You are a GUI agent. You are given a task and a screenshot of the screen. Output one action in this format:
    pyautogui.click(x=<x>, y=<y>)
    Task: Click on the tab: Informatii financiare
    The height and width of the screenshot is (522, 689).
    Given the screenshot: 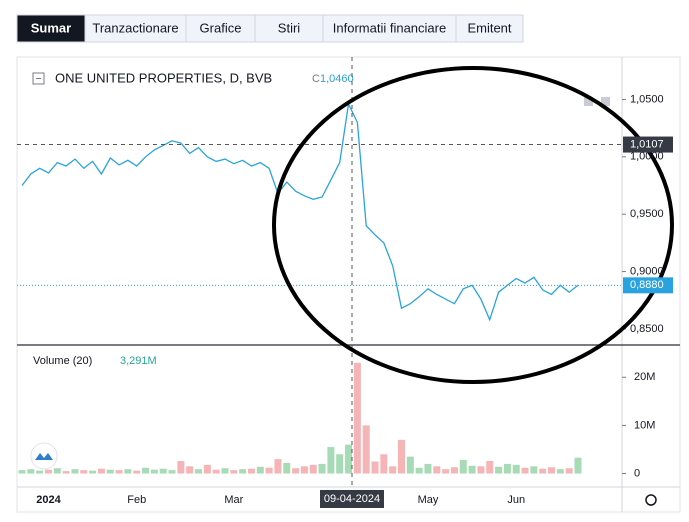 What is the action you would take?
    pyautogui.click(x=389, y=28)
    